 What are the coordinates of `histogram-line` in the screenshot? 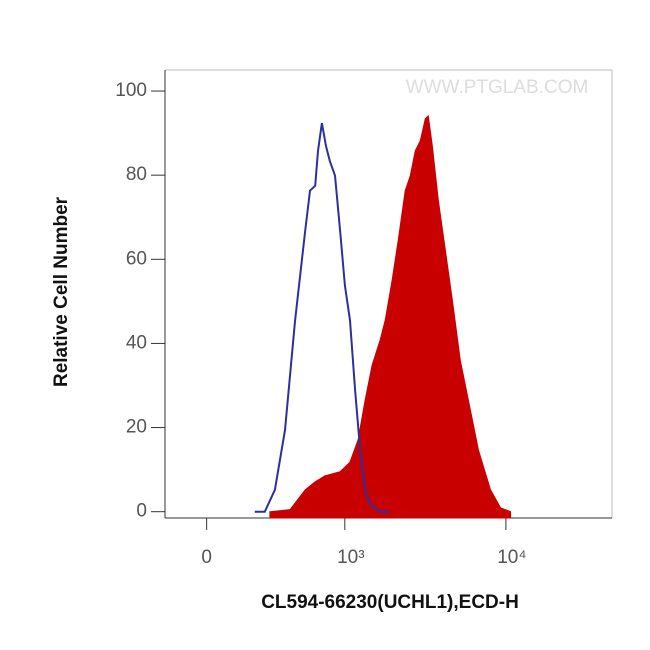 It's located at (322, 317).